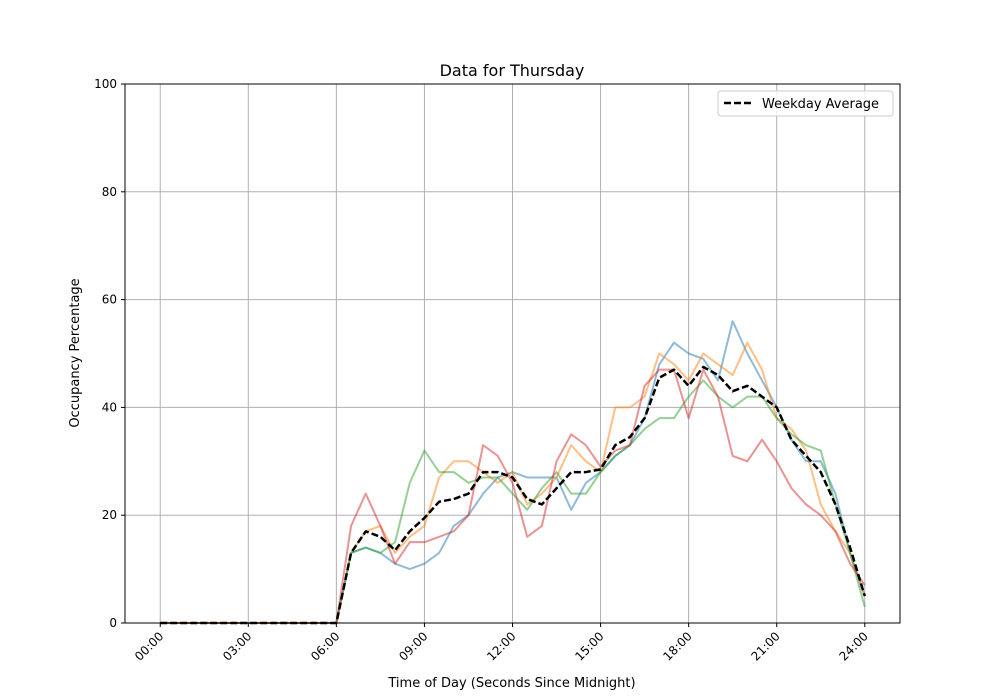 This screenshot has width=1000, height=700. I want to click on x-tick-label: 09:00, so click(413, 646).